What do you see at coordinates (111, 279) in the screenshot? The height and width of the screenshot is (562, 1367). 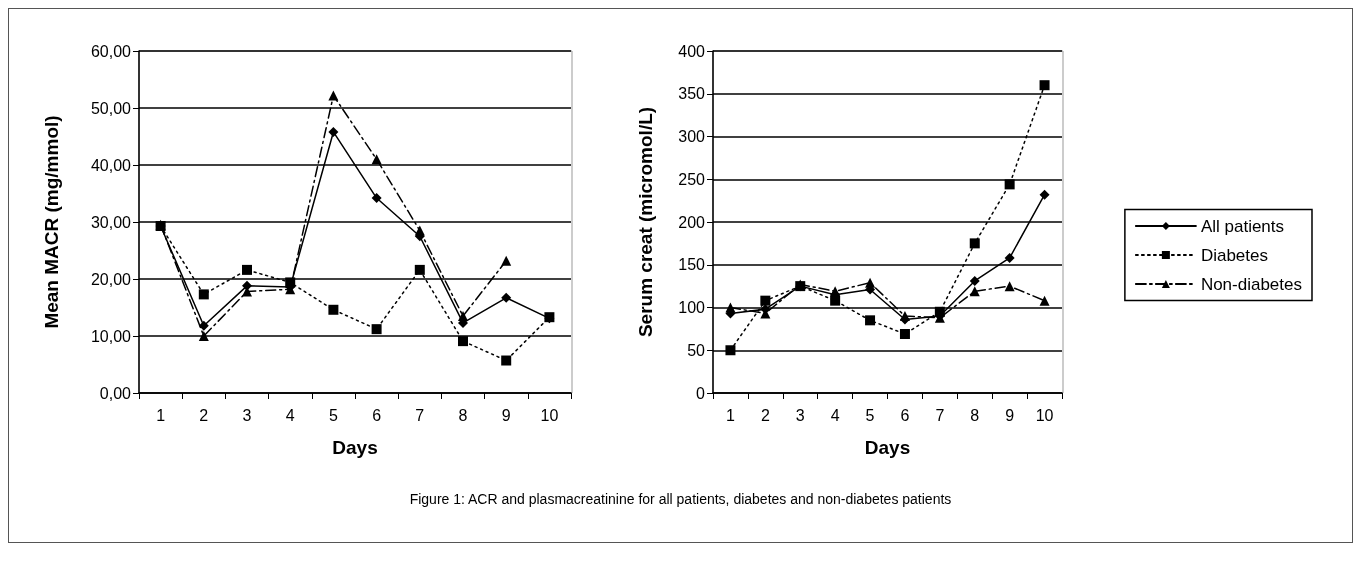 I see `y-tick-label: 20,00` at bounding box center [111, 279].